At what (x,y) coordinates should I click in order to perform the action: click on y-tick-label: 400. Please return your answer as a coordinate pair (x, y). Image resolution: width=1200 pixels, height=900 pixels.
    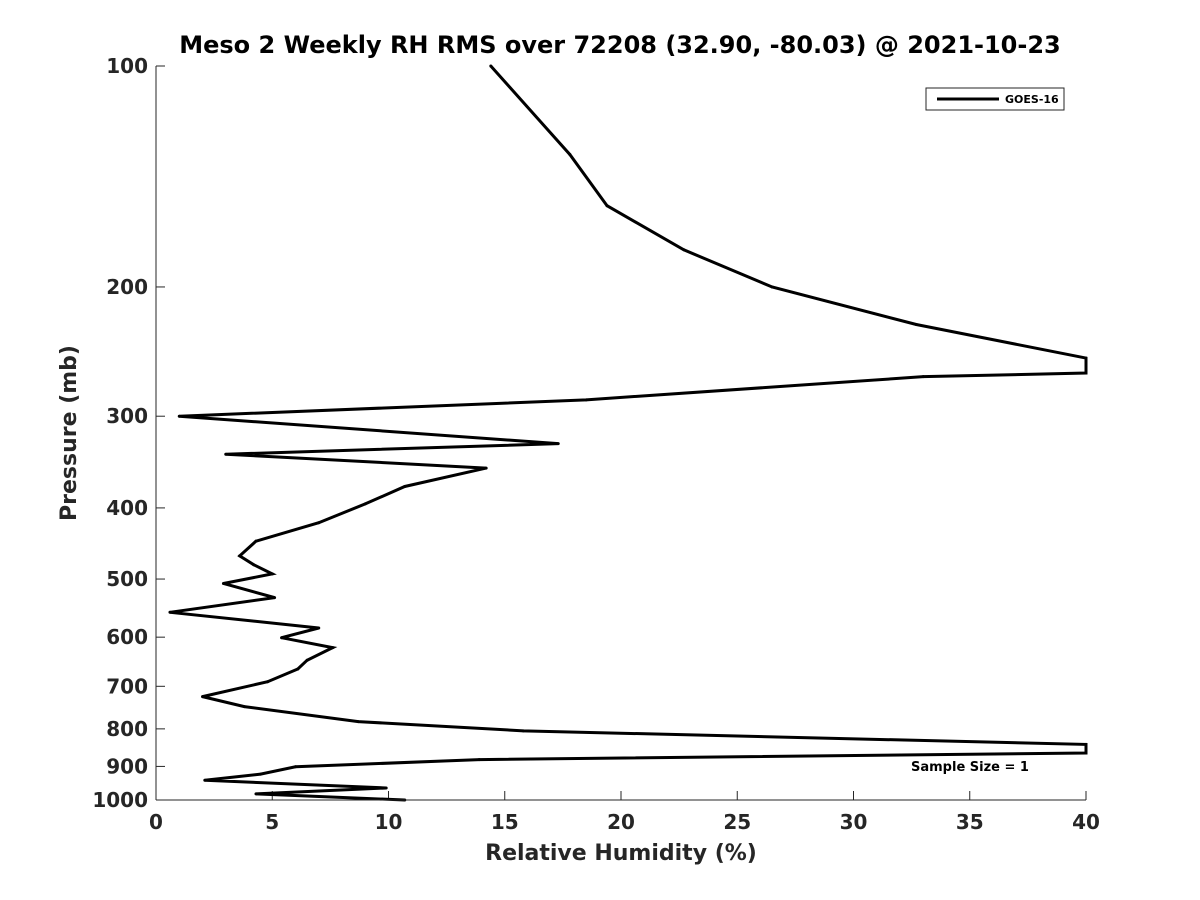
    Looking at the image, I should click on (127, 508).